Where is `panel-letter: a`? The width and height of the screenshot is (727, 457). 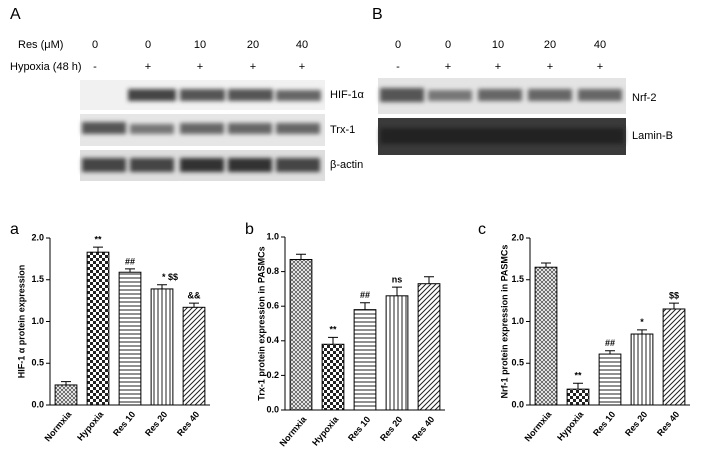 panel-letter: a is located at coordinates (14, 229).